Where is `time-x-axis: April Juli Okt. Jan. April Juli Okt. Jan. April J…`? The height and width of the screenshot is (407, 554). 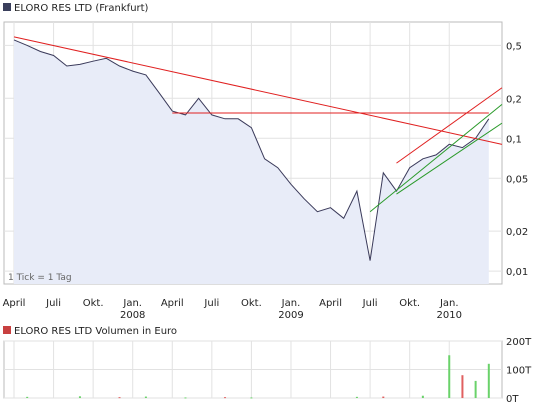 time-x-axis: April Juli Okt. Jan. April Juli Okt. Jan. April J… is located at coordinates (232, 309).